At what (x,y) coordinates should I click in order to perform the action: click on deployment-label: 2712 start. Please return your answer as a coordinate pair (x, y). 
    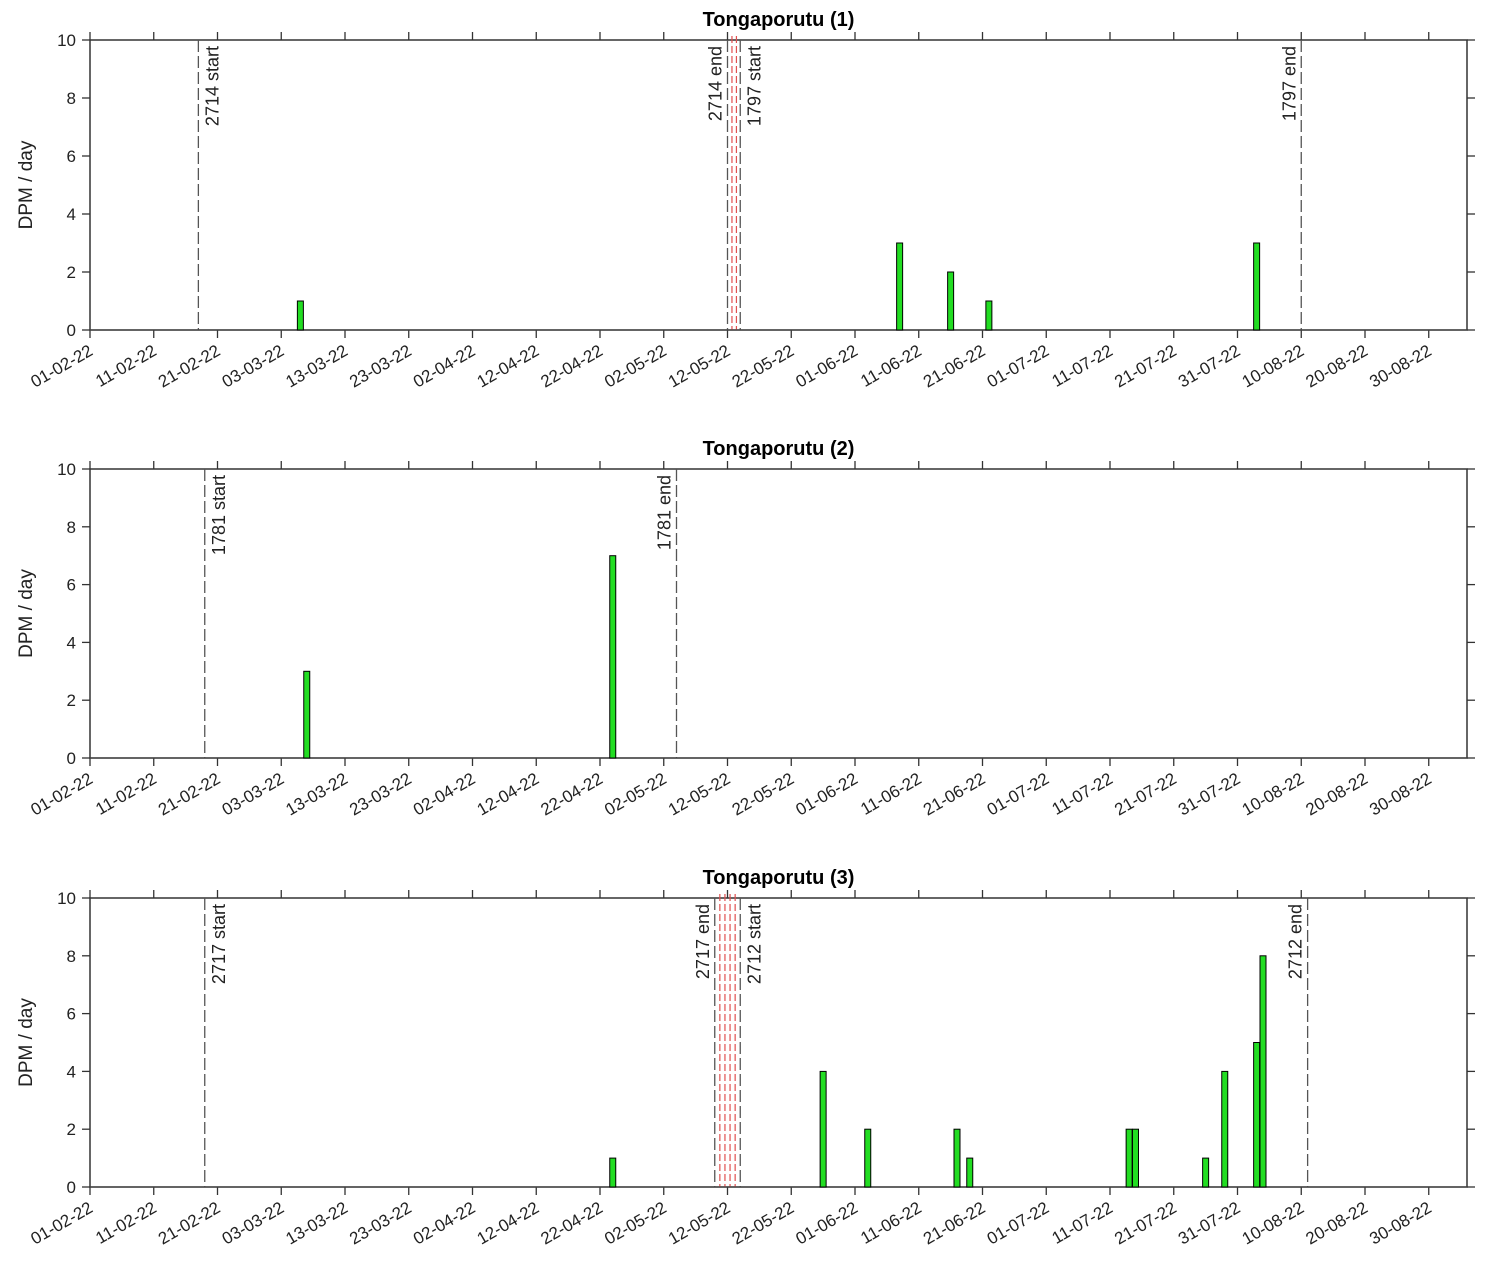
    Looking at the image, I should click on (754, 944).